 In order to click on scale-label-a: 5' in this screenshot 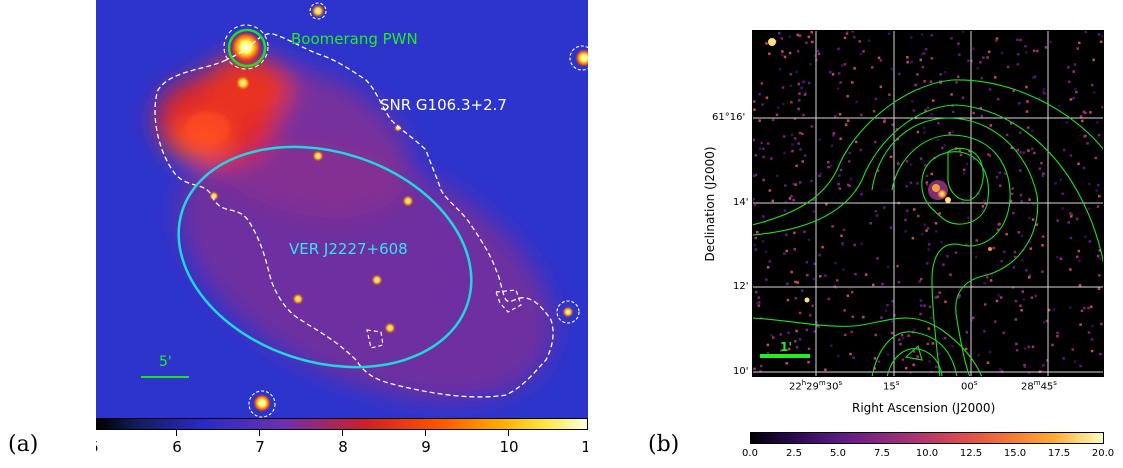, I will do `click(165, 362)`.